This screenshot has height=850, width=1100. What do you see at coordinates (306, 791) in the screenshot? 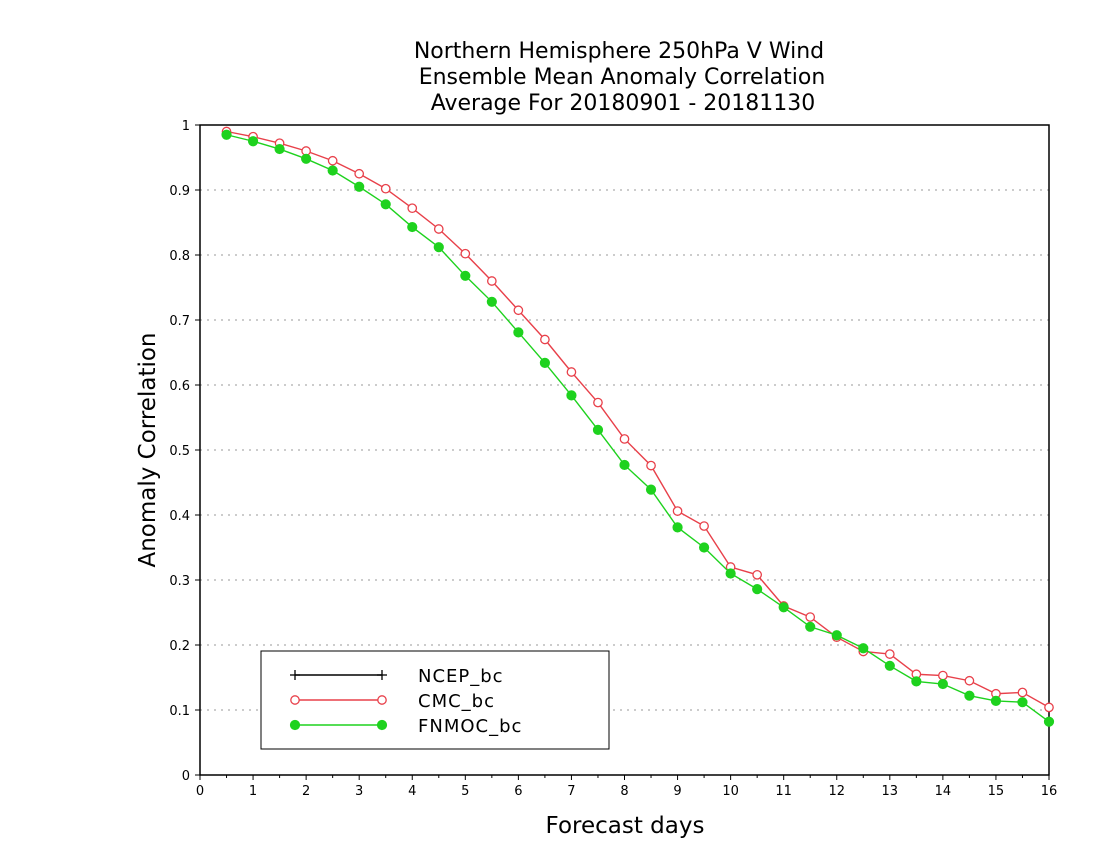
I see `x-tick-label-2: 2` at bounding box center [306, 791].